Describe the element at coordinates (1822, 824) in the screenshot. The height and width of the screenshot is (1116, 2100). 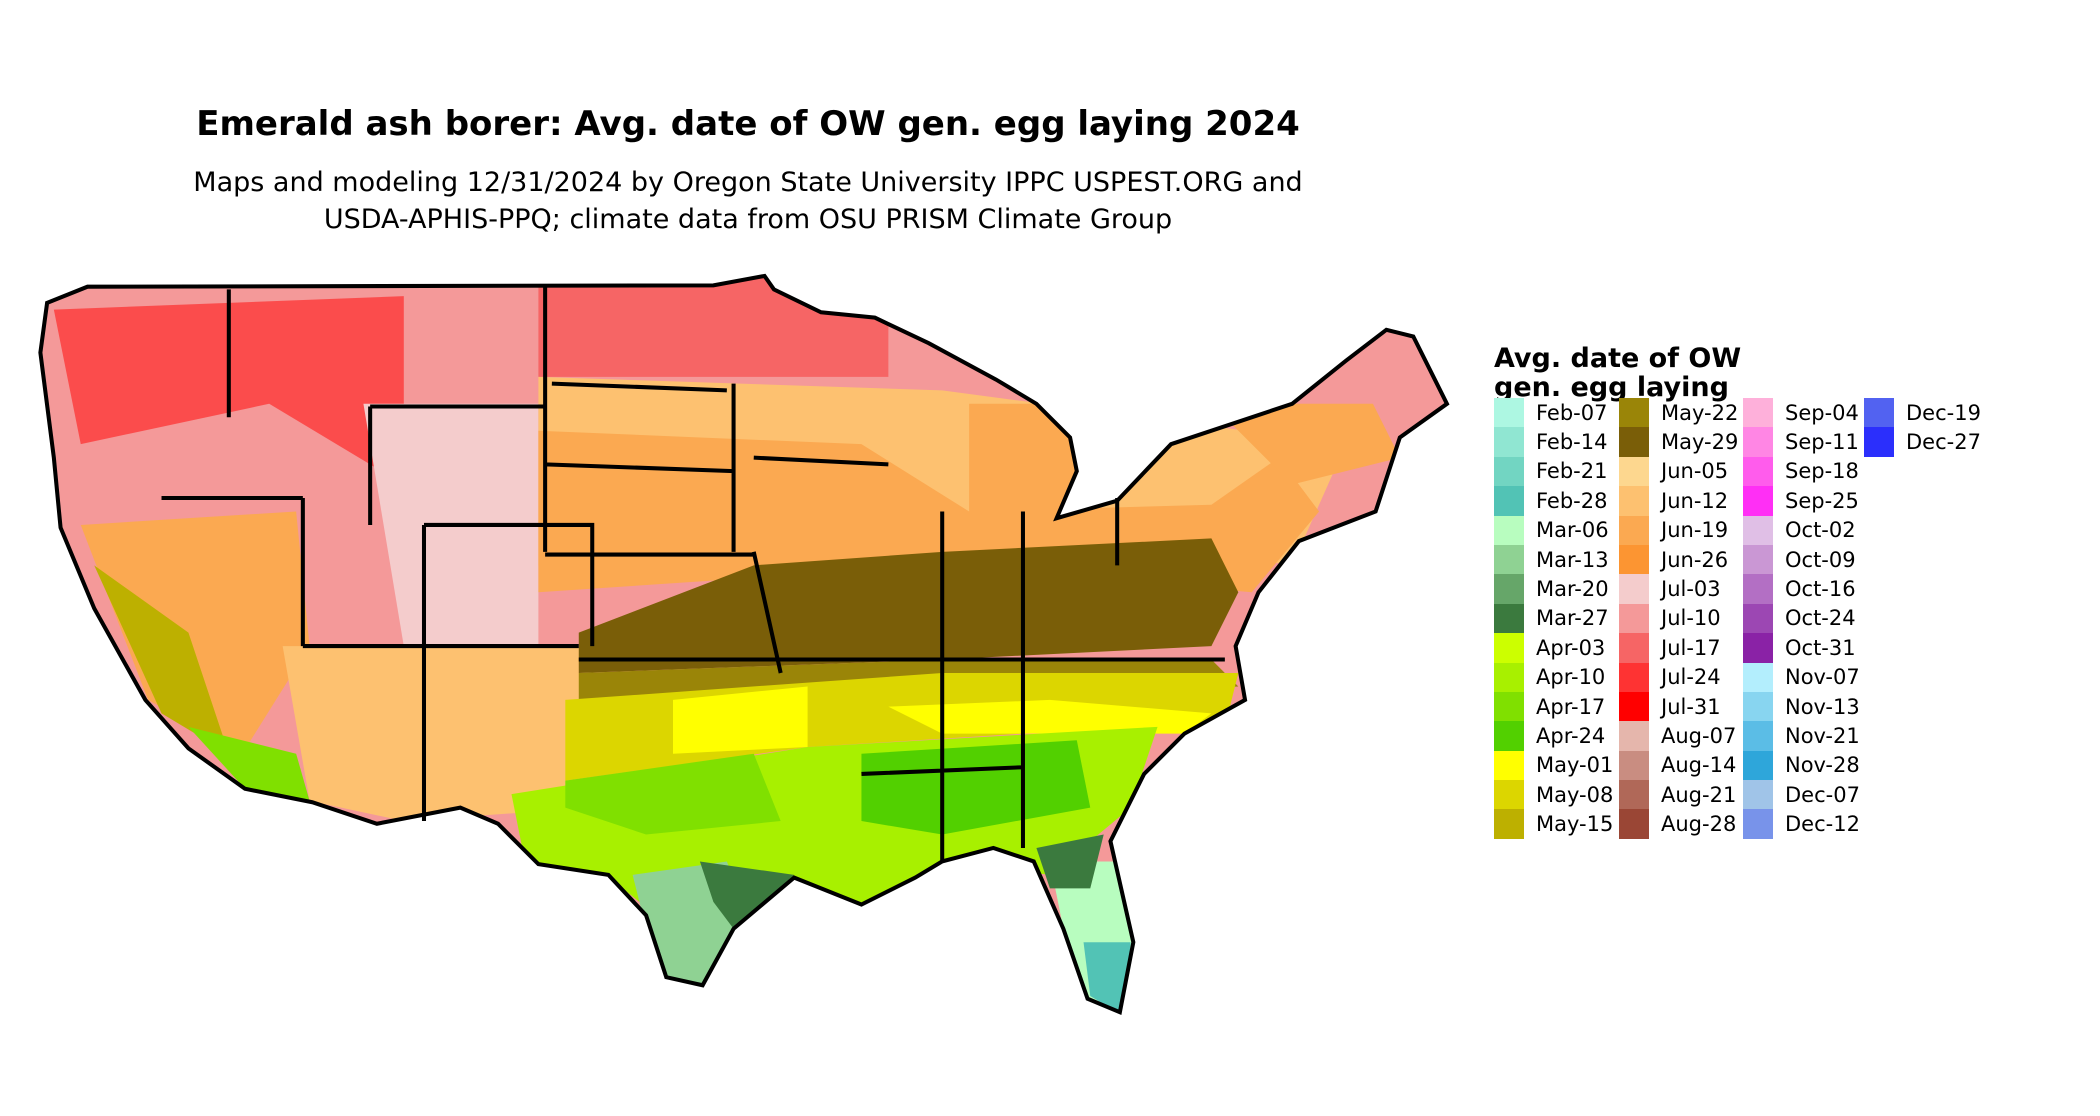
I see `legend-label: Dec-12` at that location.